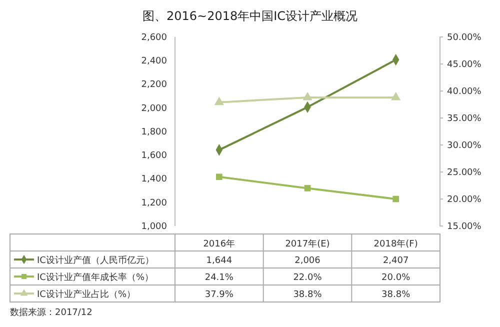  Describe the element at coordinates (464, 65) in the screenshot. I see `y2-tick-label: 45.00%` at that location.